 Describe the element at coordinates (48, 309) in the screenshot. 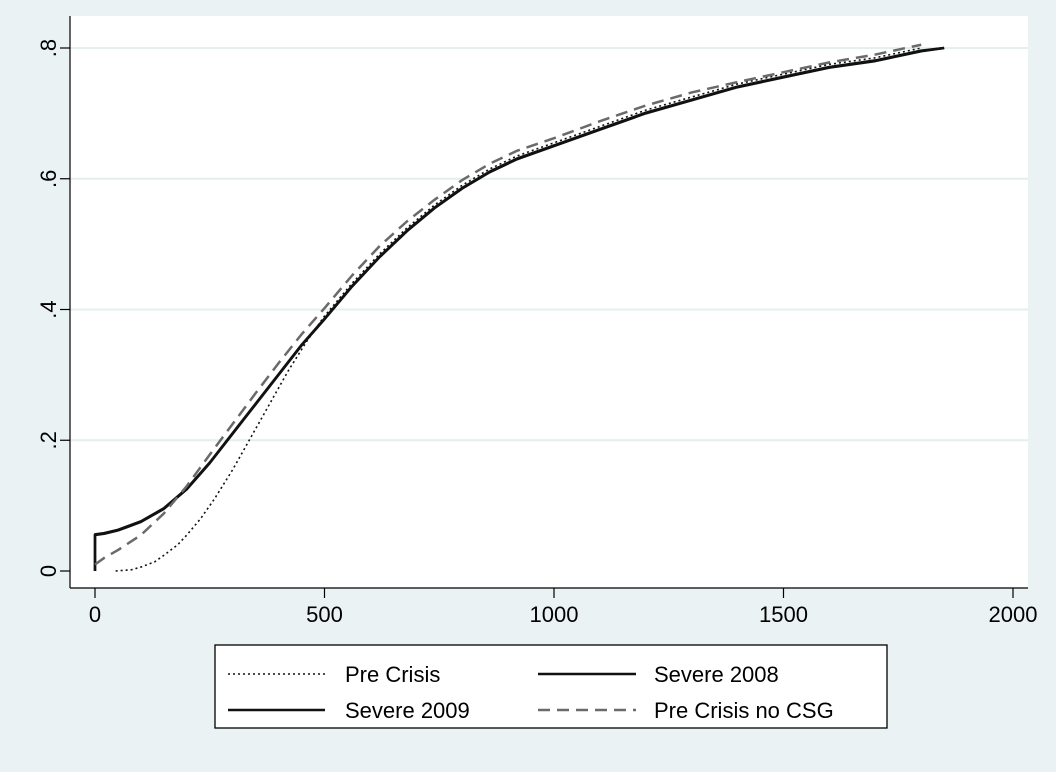

I see `y-tick-label: .4` at that location.